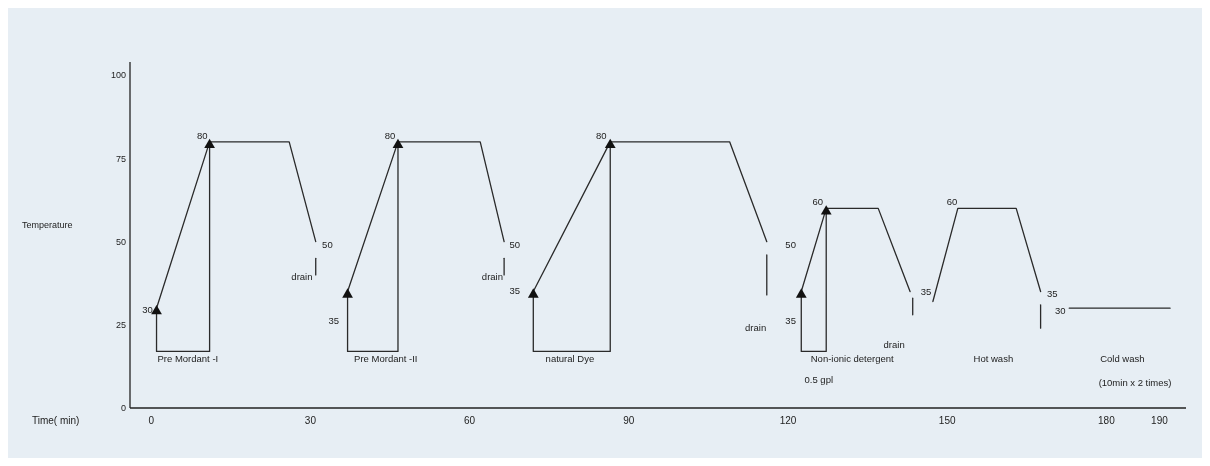 The width and height of the screenshot is (1210, 466). I want to click on annotation: Pre Mordant -I, so click(188, 359).